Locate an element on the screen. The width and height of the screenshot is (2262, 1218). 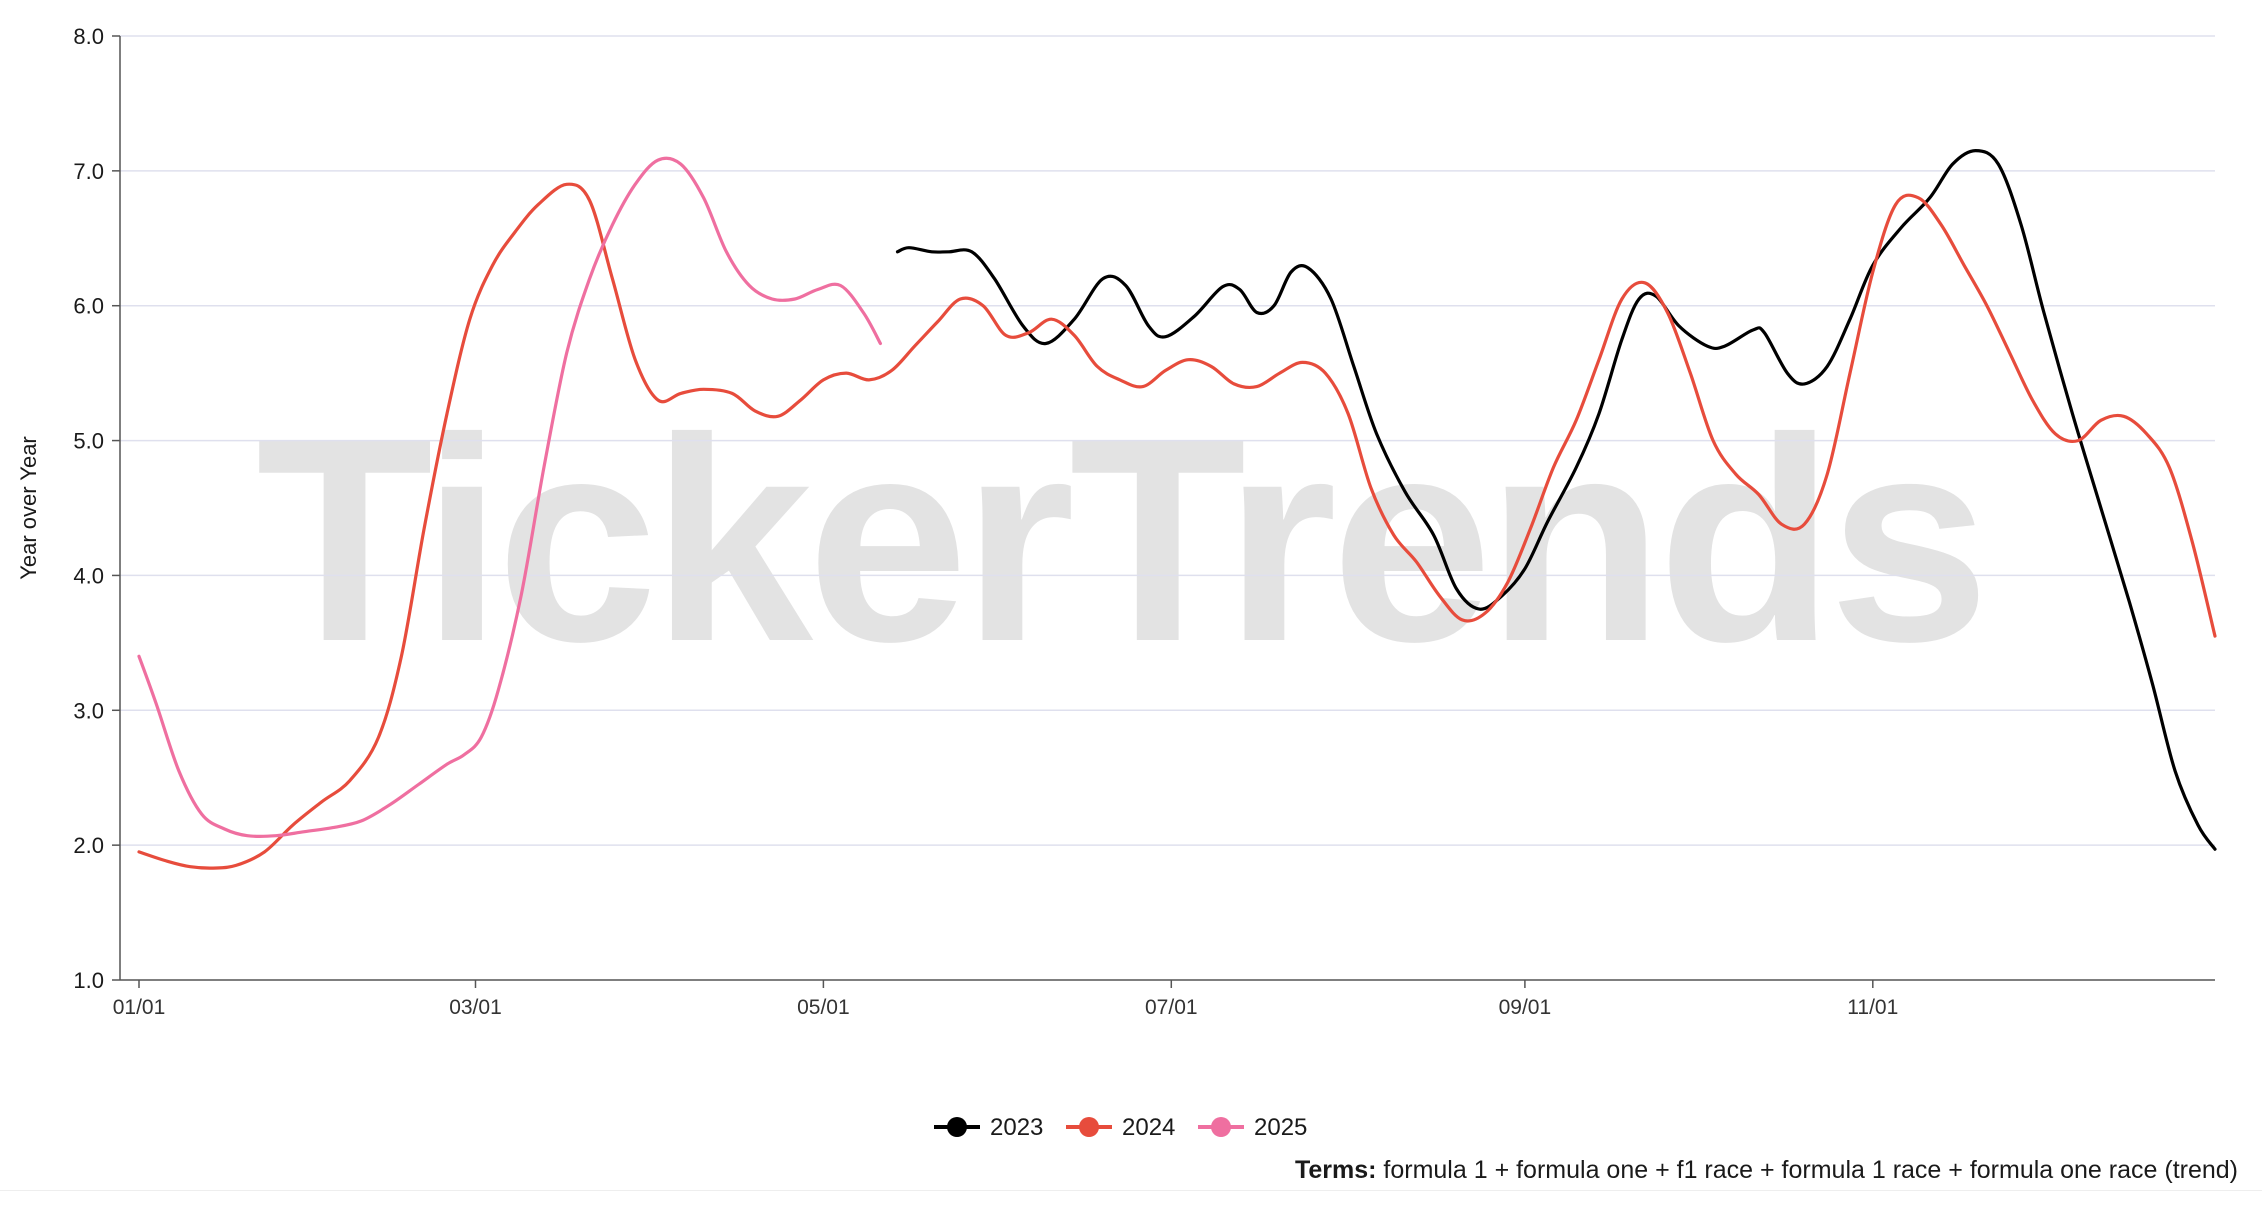
x-tick-label: 05/01 is located at coordinates (823, 1007).